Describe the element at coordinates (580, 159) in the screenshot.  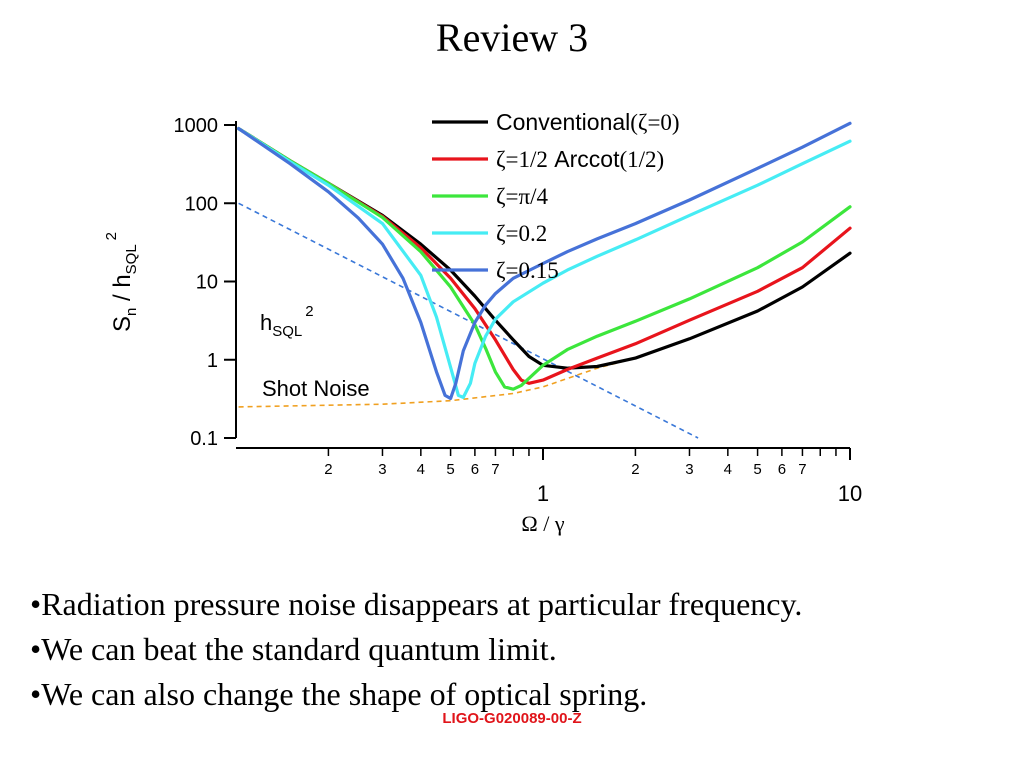
I see `legend-entry: ζ=1/2 Arccot(1/2)` at that location.